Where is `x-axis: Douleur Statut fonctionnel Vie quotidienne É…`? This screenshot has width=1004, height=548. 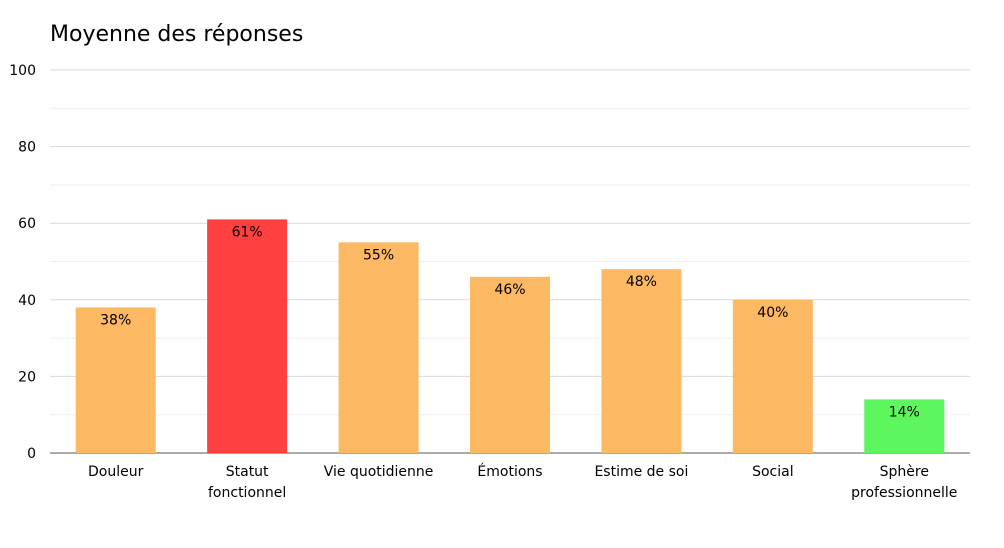 x-axis: Douleur Statut fonctionnel Vie quotidienne É… is located at coordinates (522, 482).